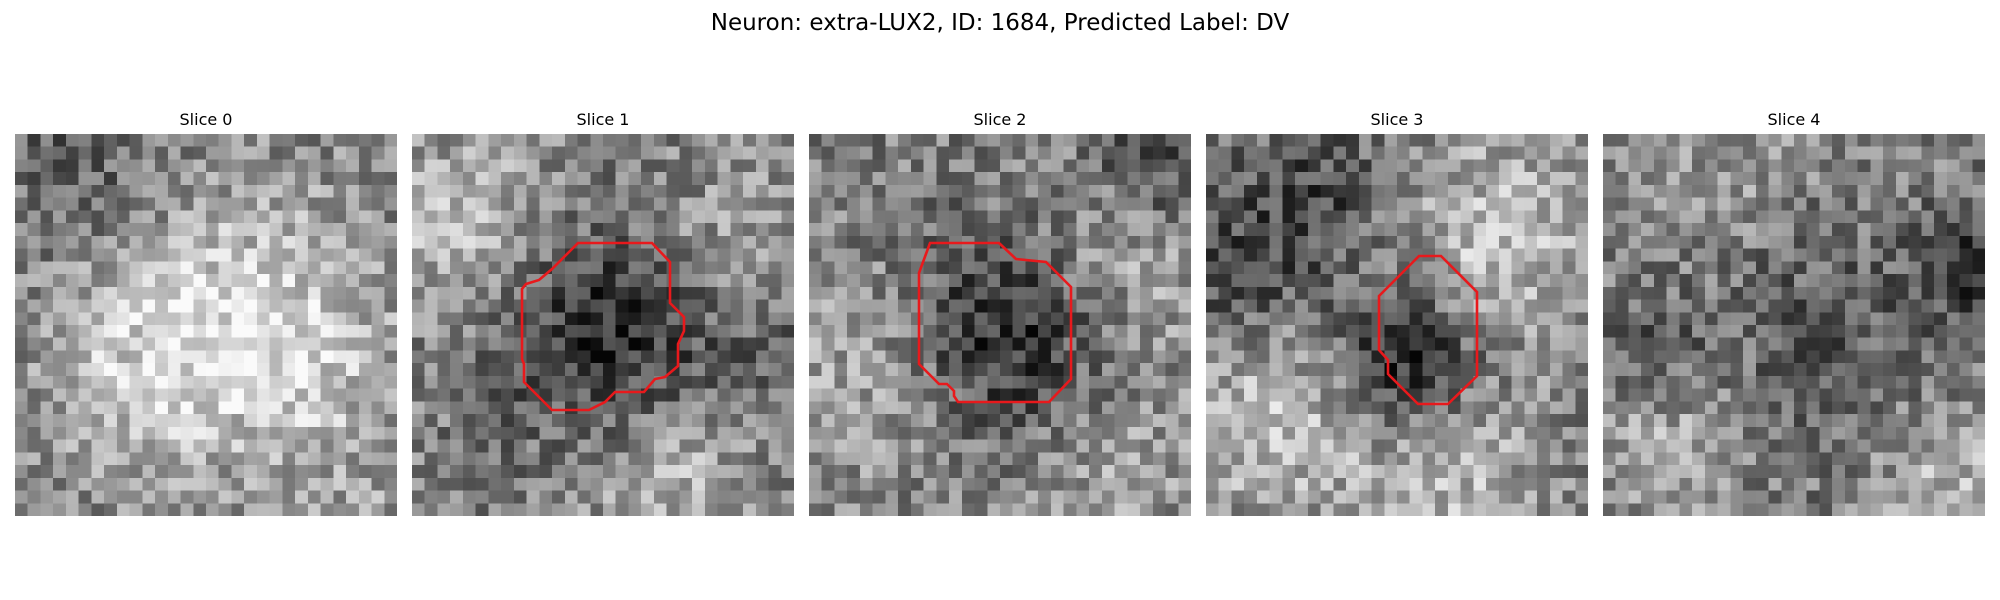  Describe the element at coordinates (1000, 119) in the screenshot. I see `slice-title: Slice 2` at that location.